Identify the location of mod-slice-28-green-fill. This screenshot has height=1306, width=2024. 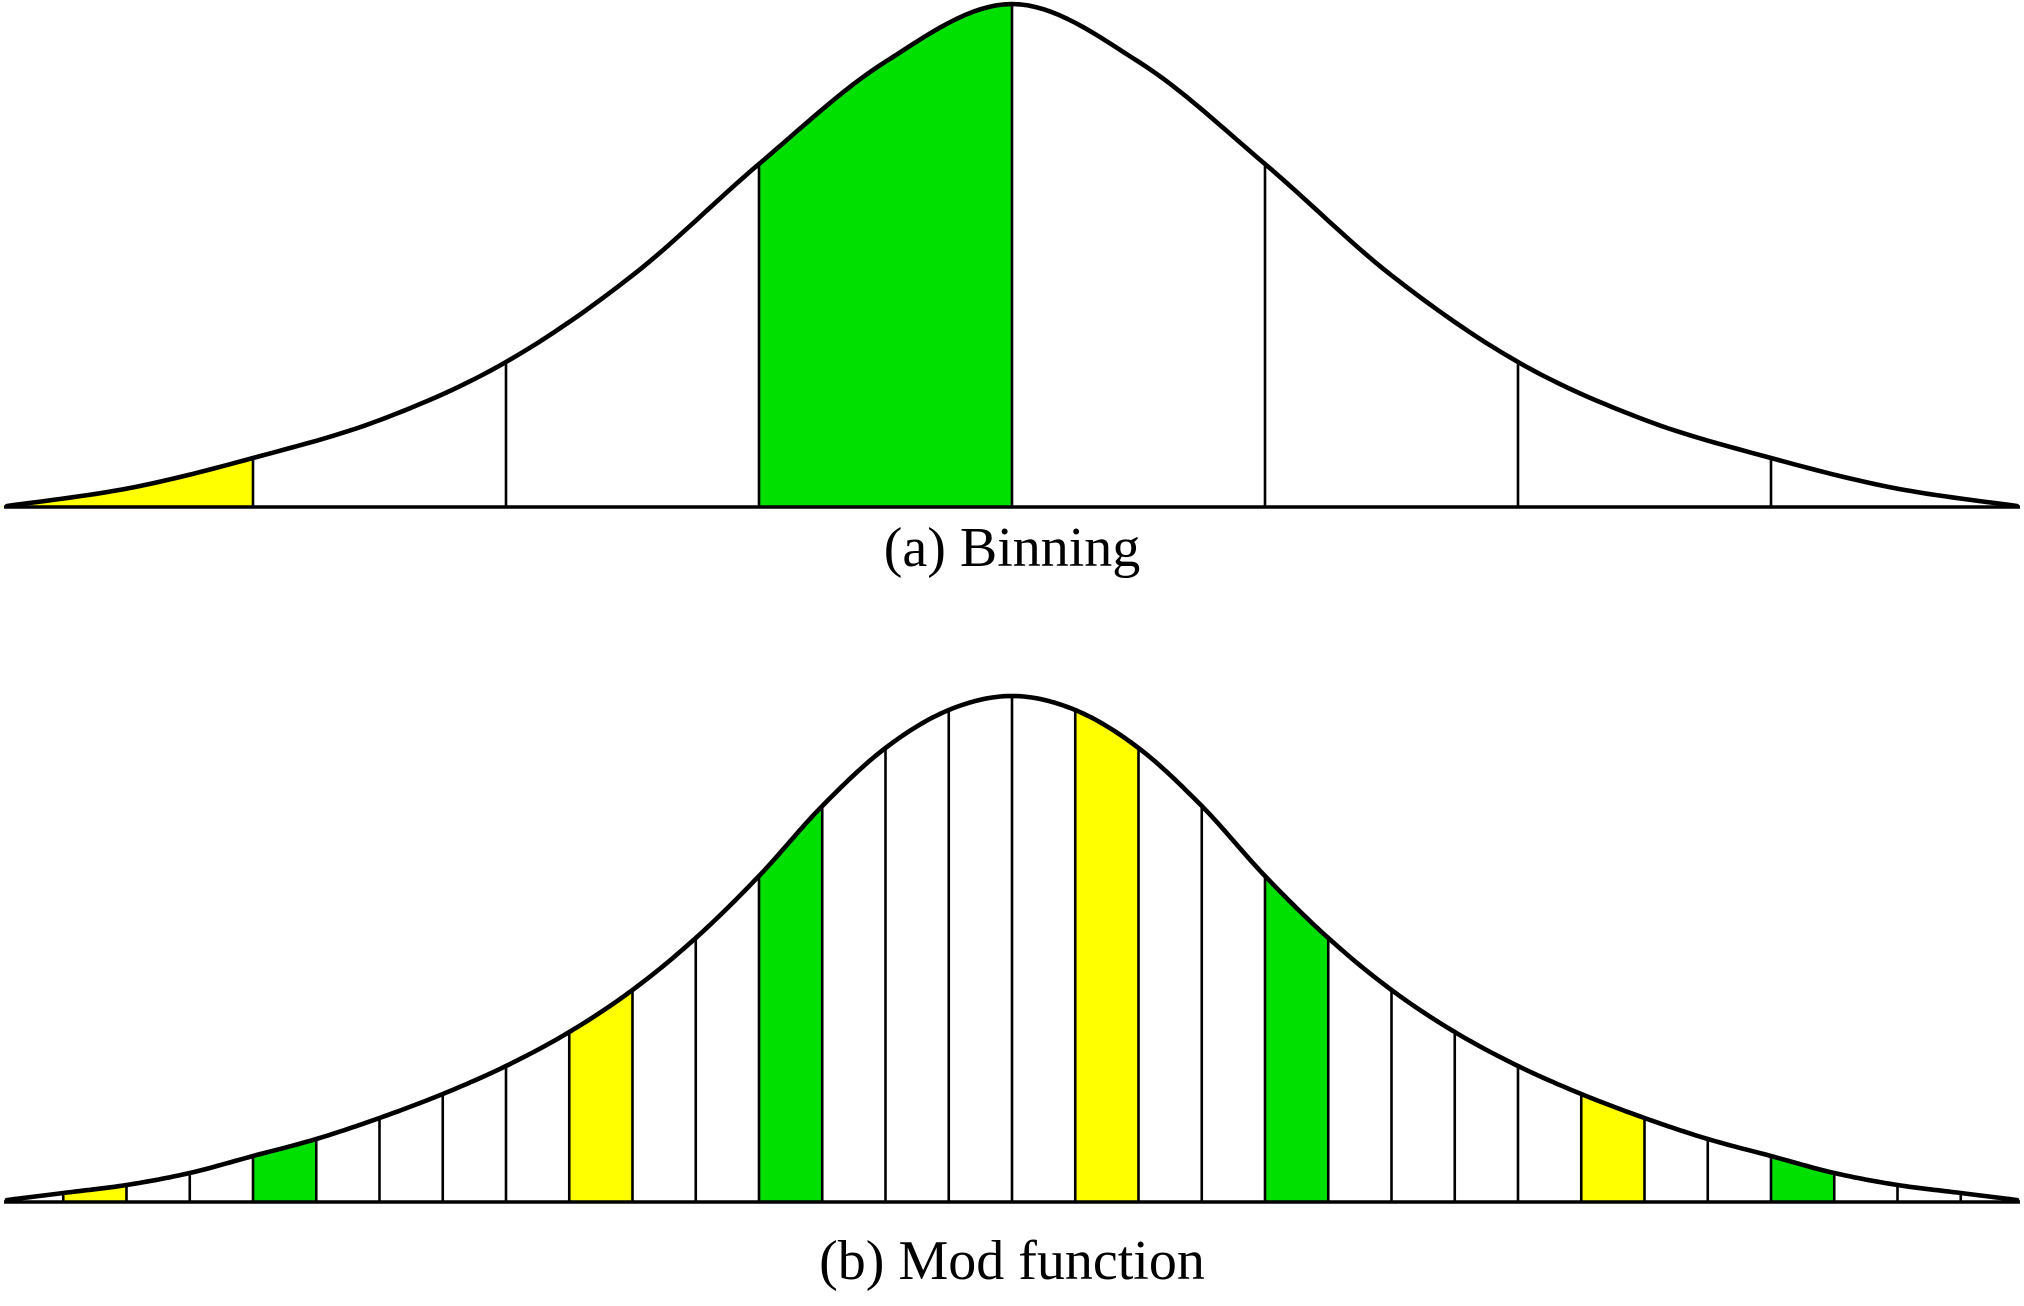
(1803, 1179).